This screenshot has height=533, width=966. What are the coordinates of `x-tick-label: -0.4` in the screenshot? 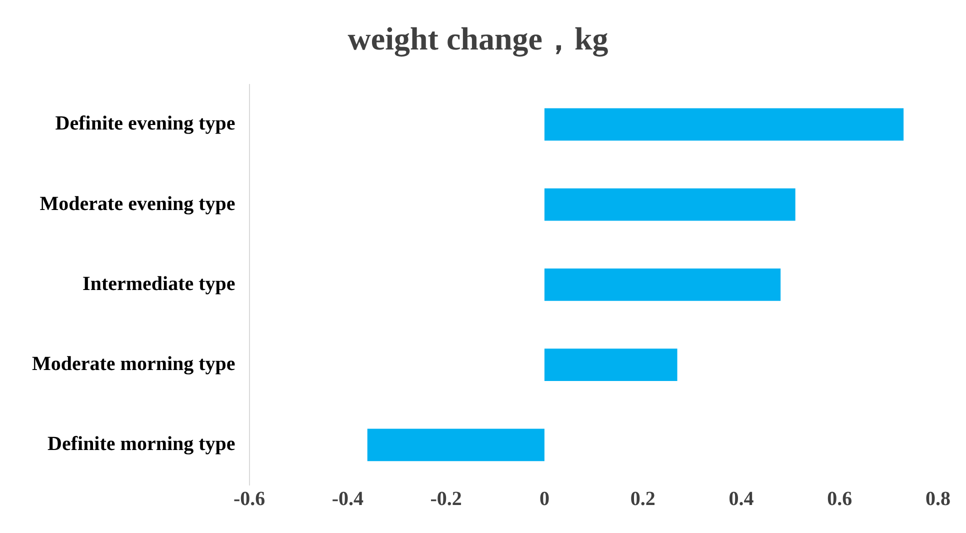 It's located at (348, 499).